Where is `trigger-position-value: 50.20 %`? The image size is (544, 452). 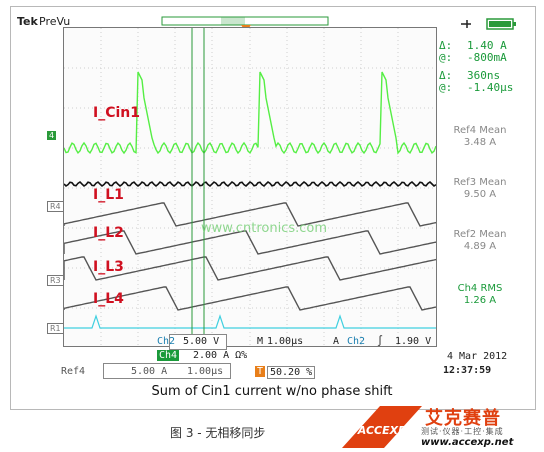
trigger-position-value: 50.20 % is located at coordinates (291, 372).